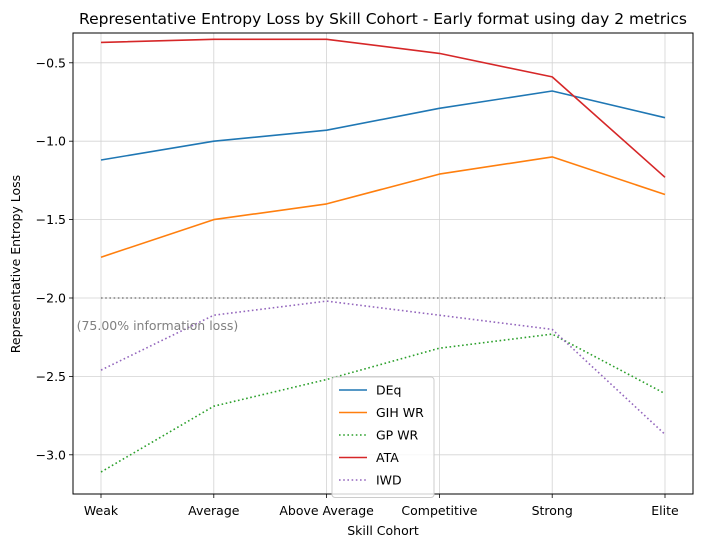 This screenshot has height=547, width=718. I want to click on series-line-gih-wr, so click(383, 207).